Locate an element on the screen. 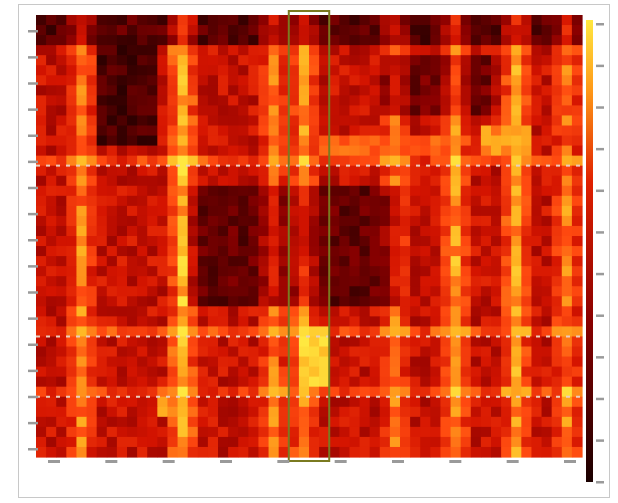 The height and width of the screenshot is (503, 618). y-tick is located at coordinates (33, 397).